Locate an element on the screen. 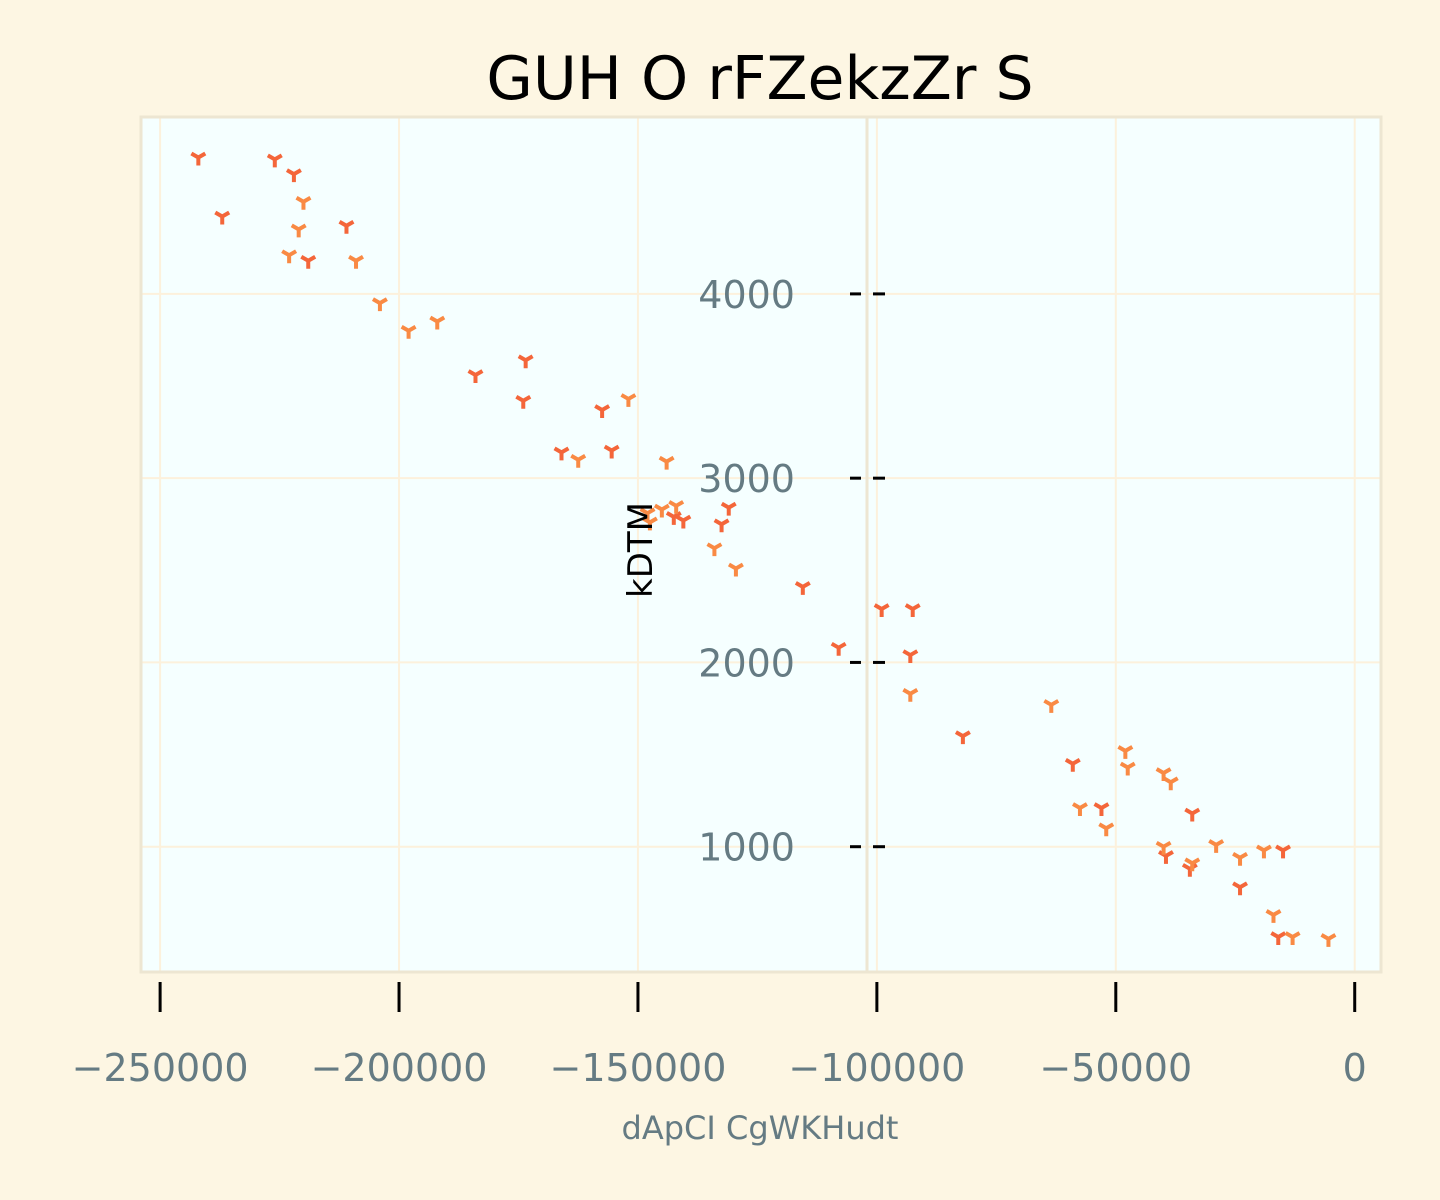  y-tick-label: 4000 is located at coordinates (746, 295).